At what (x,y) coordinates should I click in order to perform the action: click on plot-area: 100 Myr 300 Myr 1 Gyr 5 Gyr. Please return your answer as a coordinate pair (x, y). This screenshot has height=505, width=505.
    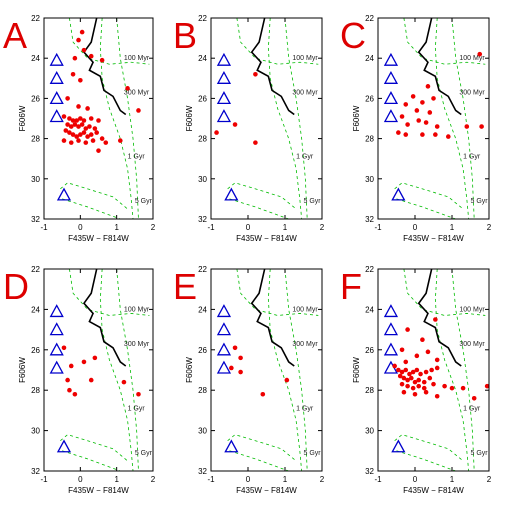
    Looking at the image, I should click on (436, 370).